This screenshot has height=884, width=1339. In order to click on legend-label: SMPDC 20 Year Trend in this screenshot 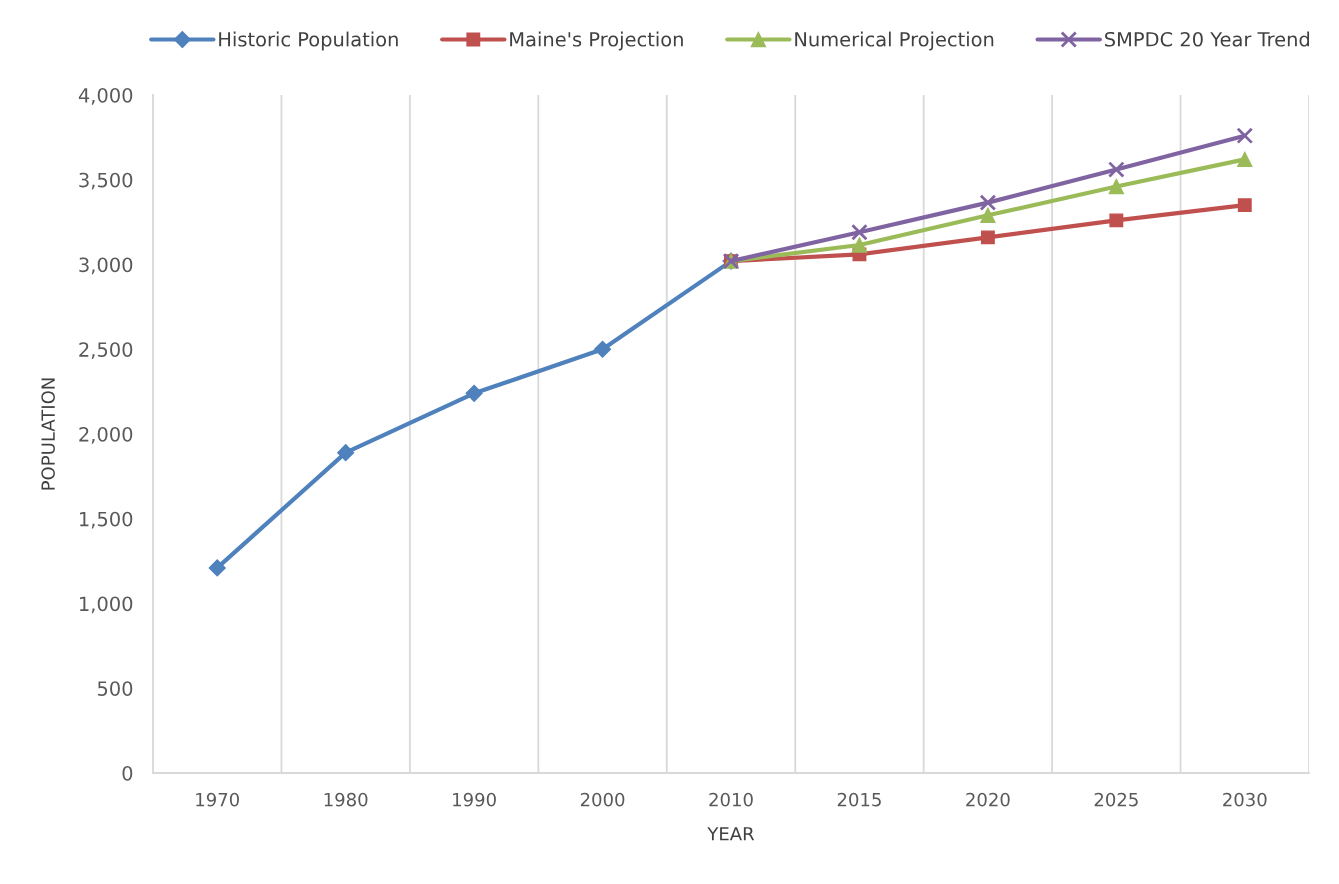, I will do `click(1207, 39)`.